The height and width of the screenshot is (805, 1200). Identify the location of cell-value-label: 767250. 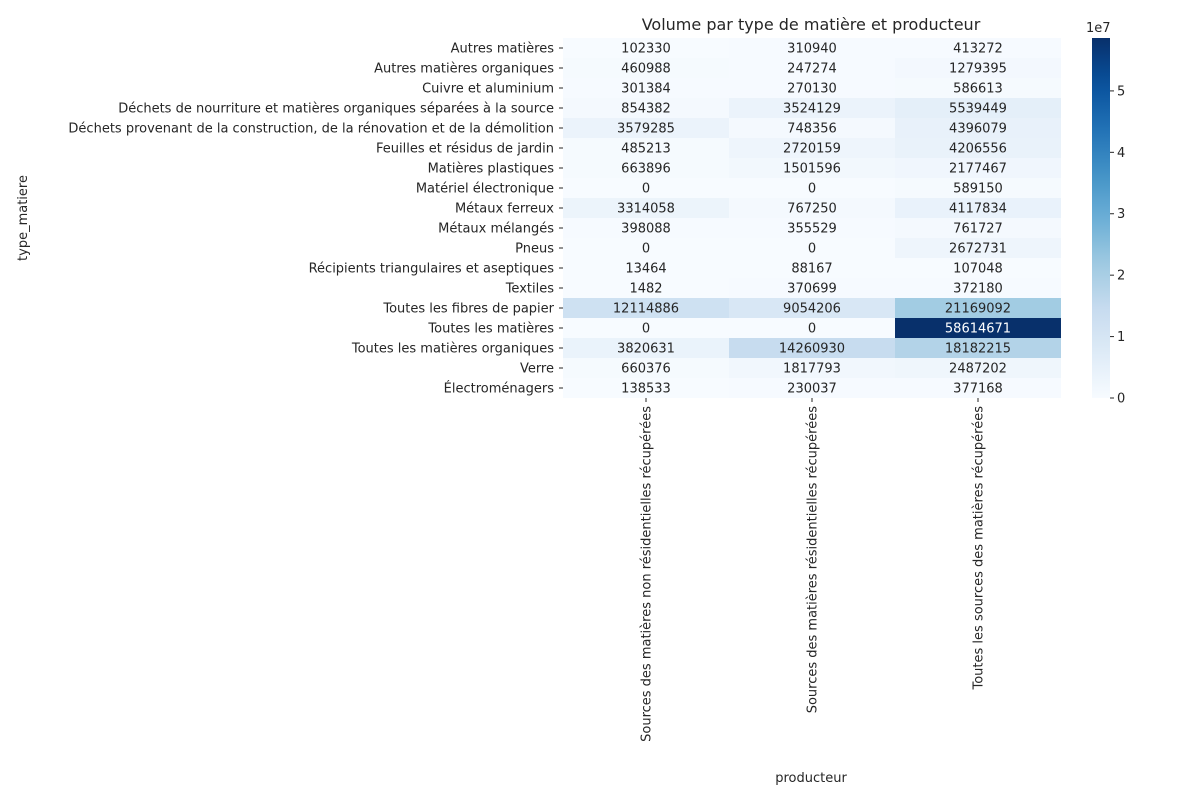
(812, 209).